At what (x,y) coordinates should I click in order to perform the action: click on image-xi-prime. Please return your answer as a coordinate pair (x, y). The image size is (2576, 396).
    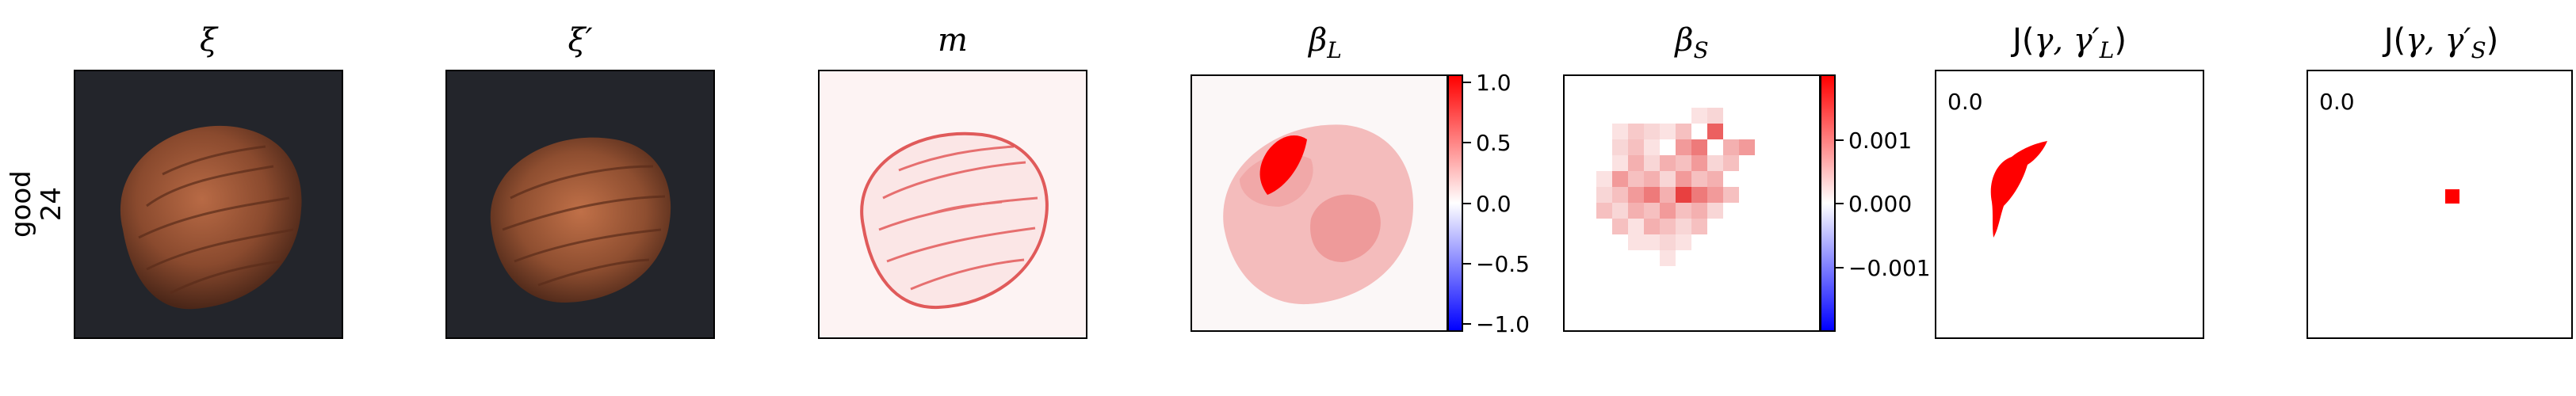
    Looking at the image, I should click on (580, 204).